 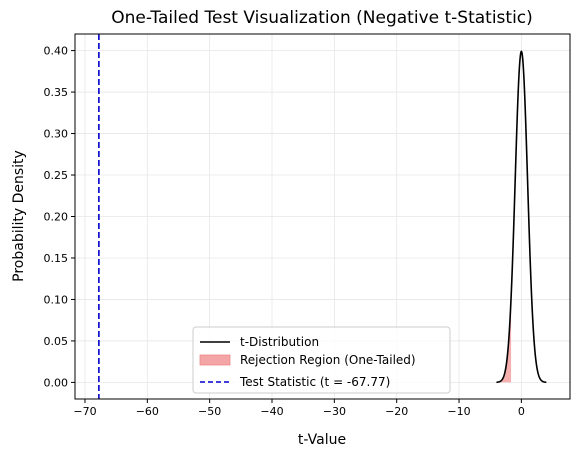 What do you see at coordinates (322, 440) in the screenshot?
I see `x-axis-title: t-Value` at bounding box center [322, 440].